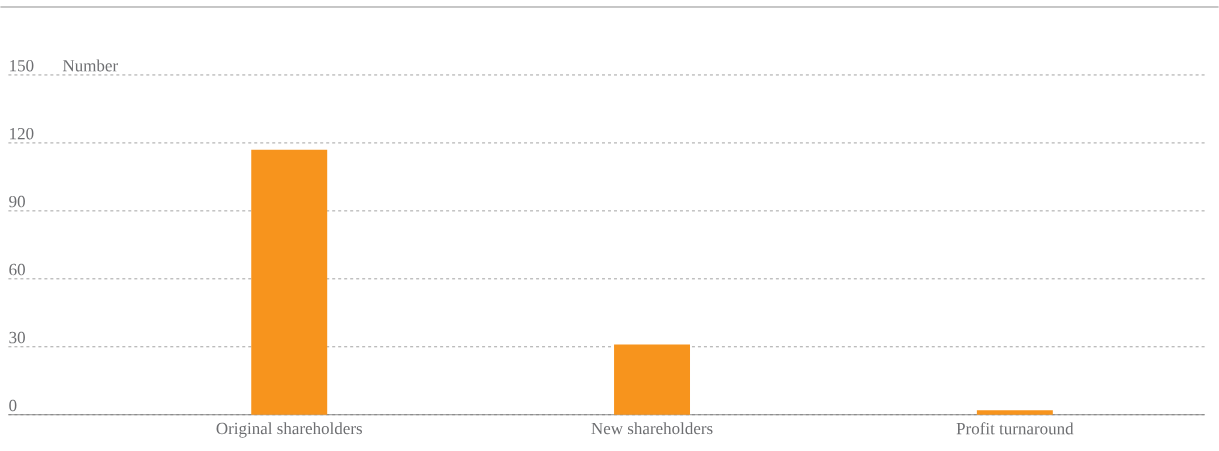  Describe the element at coordinates (17, 269) in the screenshot. I see `y-tick-label: 60` at that location.